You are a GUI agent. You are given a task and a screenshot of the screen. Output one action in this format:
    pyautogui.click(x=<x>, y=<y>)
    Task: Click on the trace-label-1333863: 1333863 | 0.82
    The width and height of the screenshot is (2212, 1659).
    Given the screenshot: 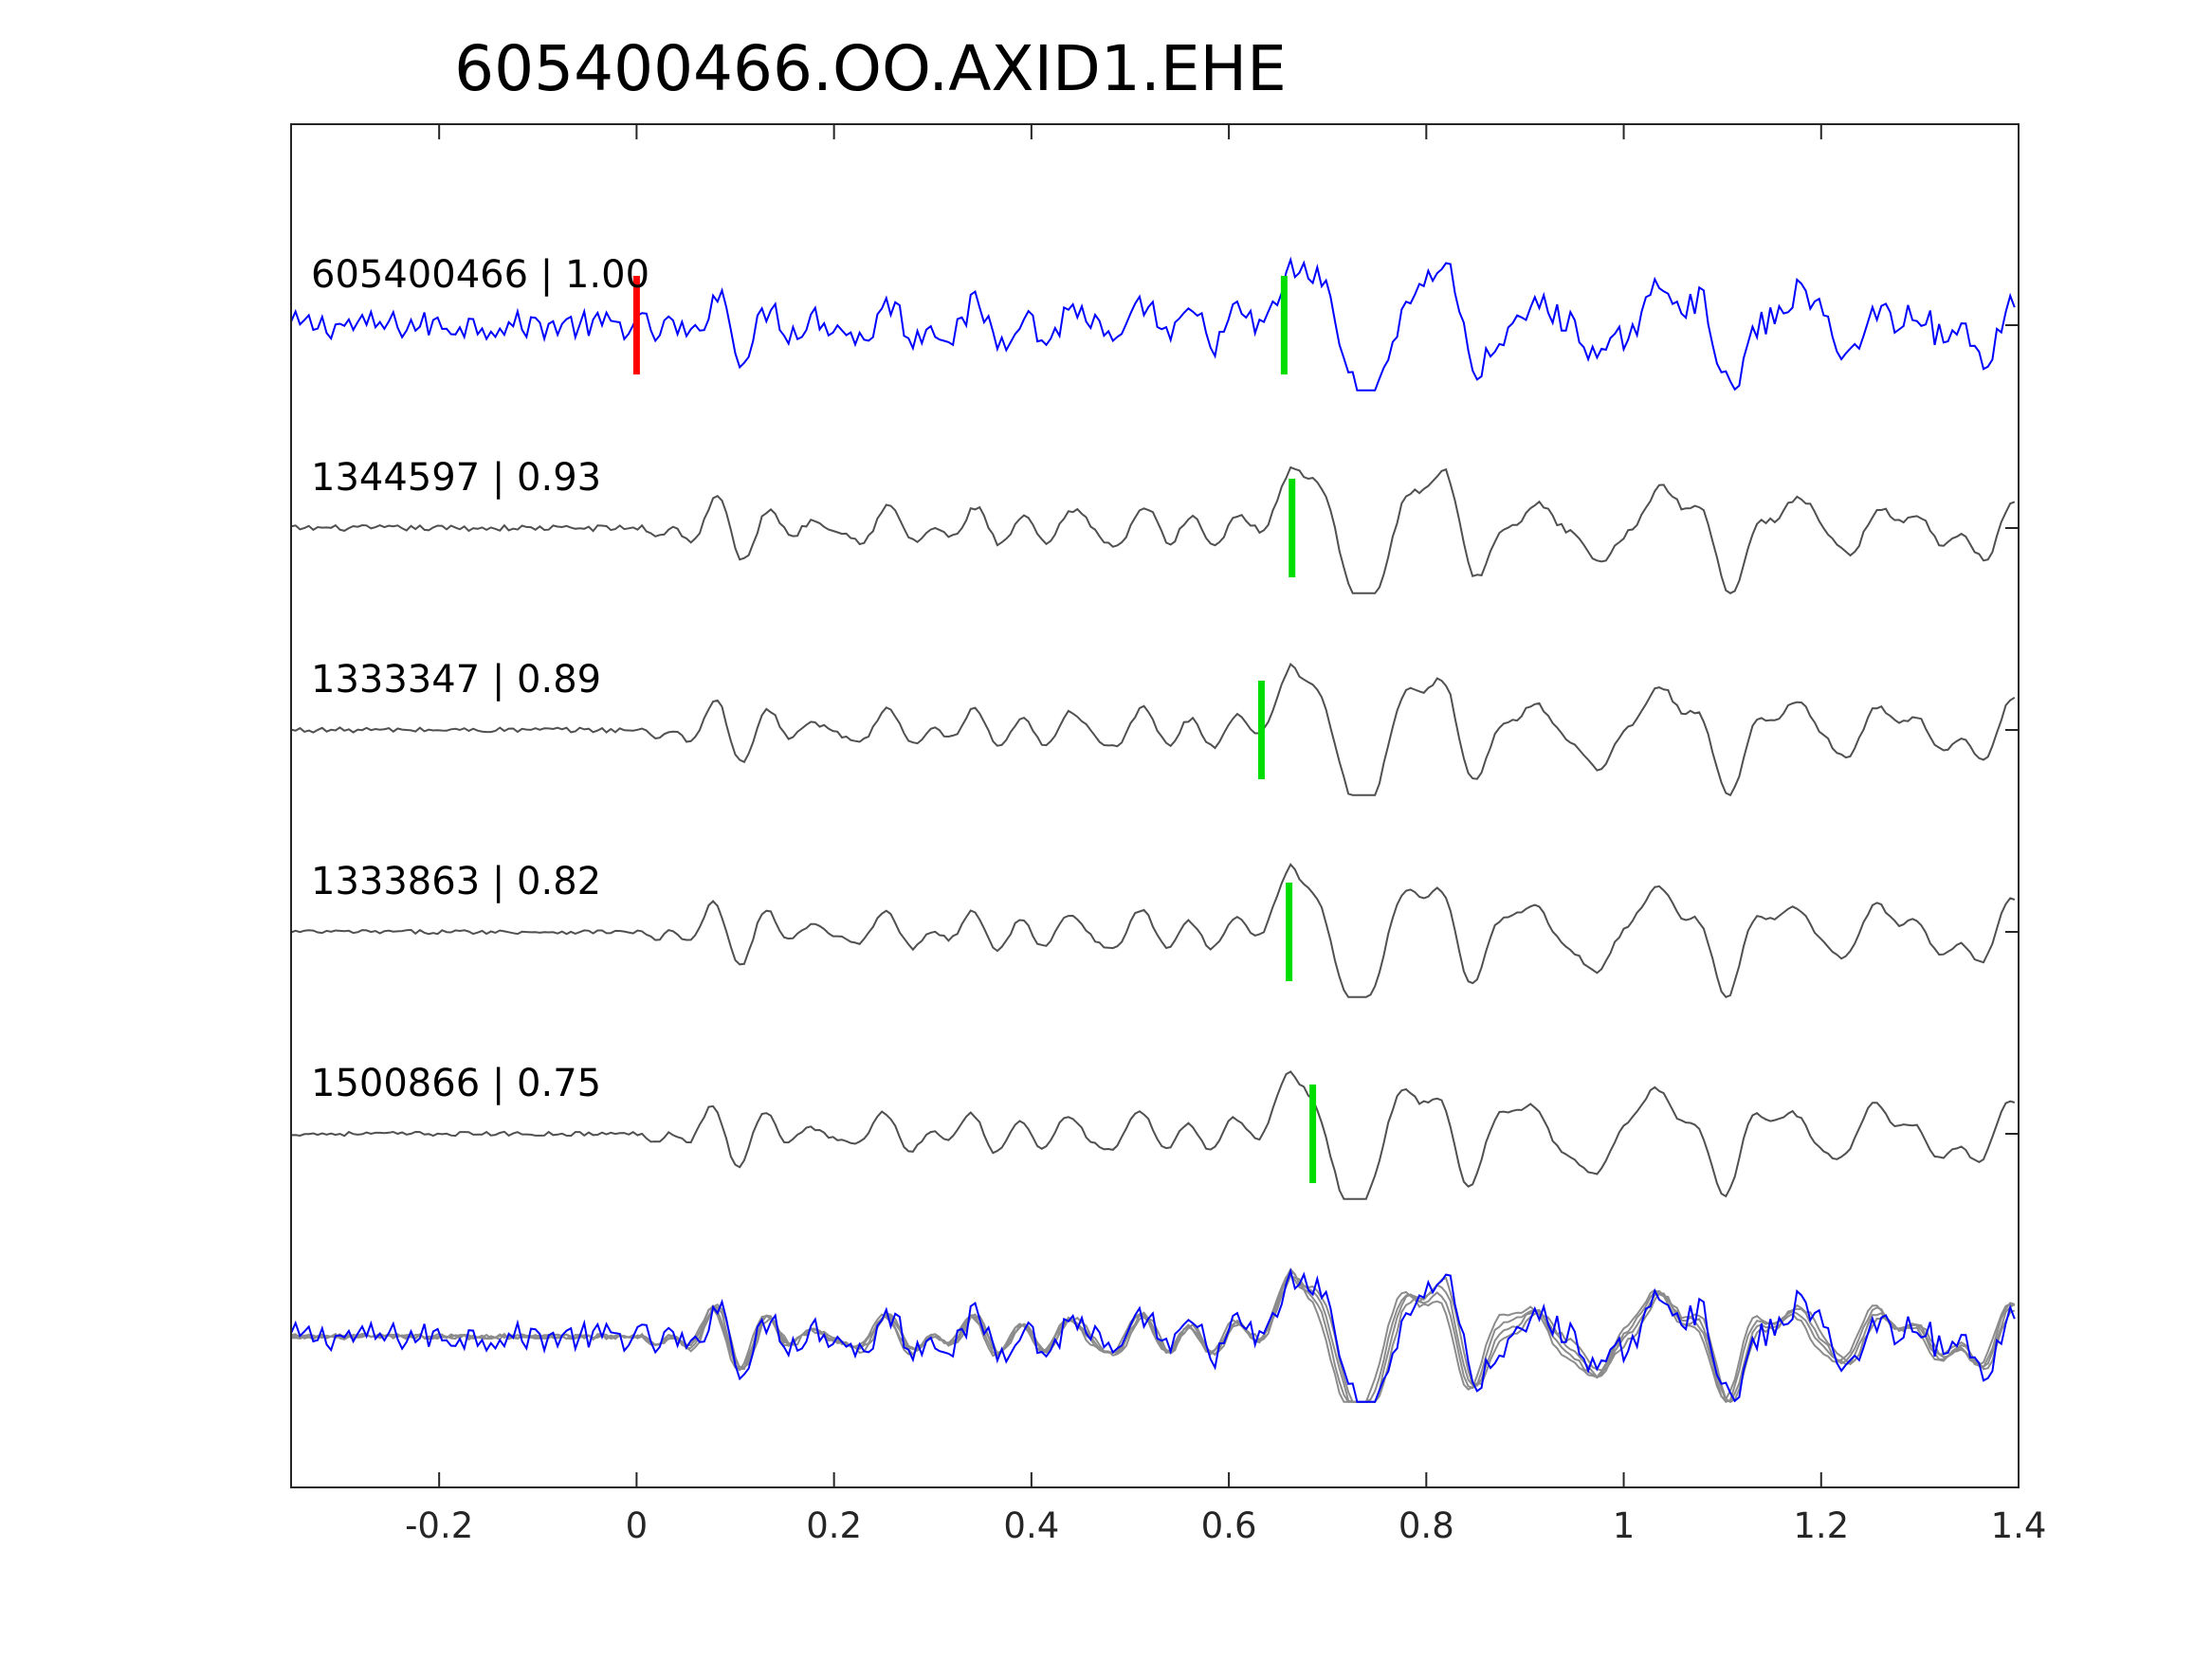 What is the action you would take?
    pyautogui.click(x=456, y=881)
    